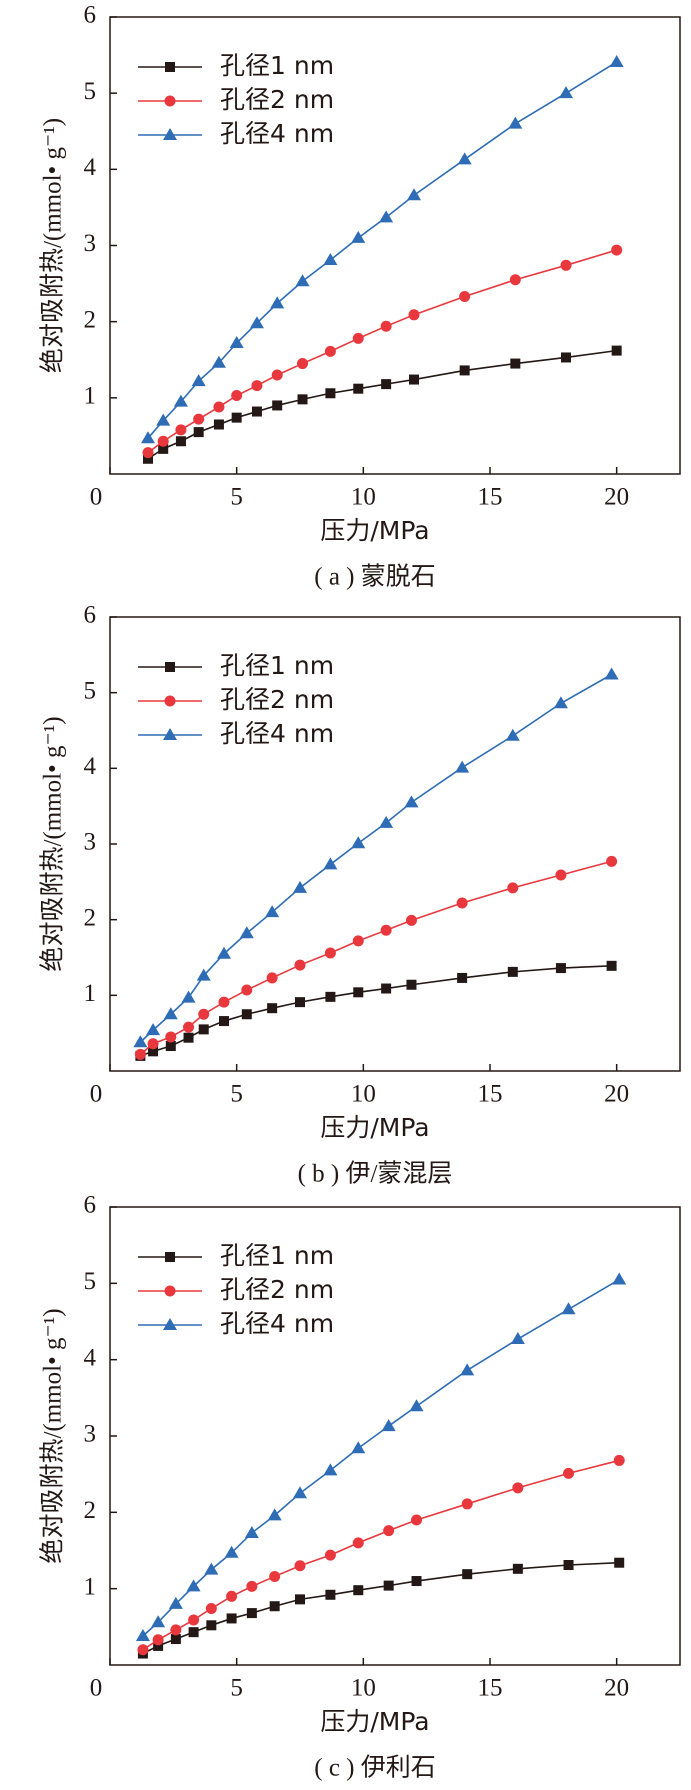 The height and width of the screenshot is (1790, 691). I want to click on caption: ( a ) 蒙脱石, so click(375, 577).